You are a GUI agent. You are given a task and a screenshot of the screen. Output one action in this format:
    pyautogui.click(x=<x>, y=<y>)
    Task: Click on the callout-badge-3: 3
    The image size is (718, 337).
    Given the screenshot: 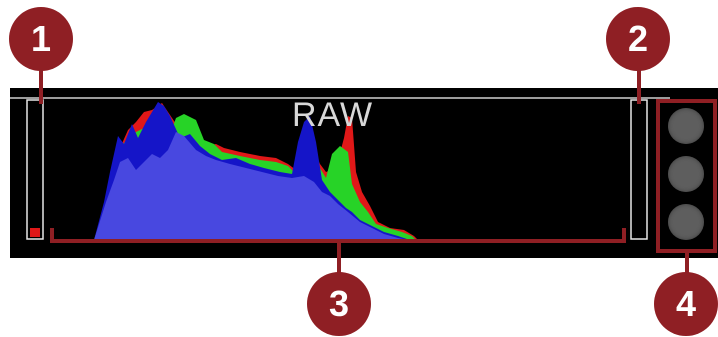 What is the action you would take?
    pyautogui.click(x=339, y=304)
    